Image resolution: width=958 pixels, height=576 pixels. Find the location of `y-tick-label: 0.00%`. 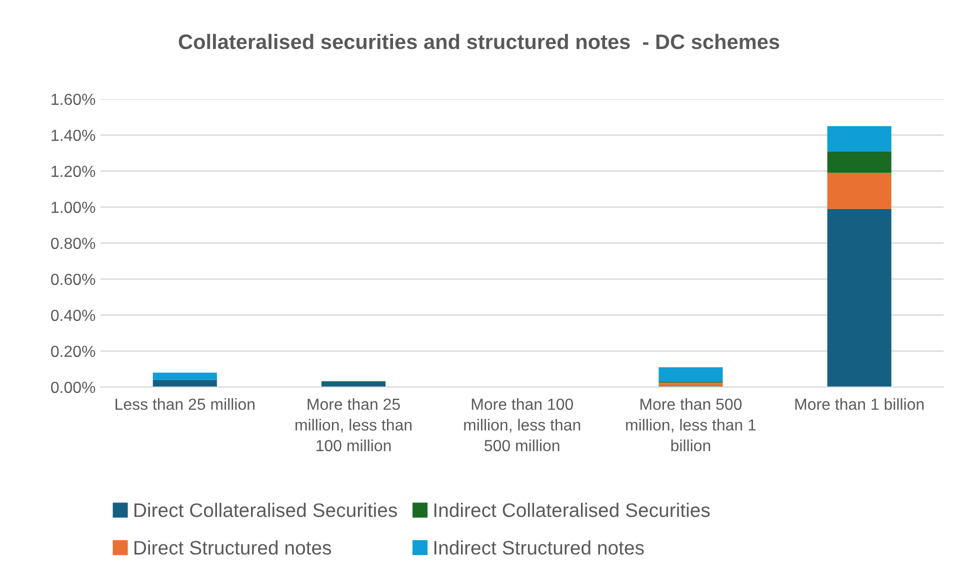

y-tick-label: 0.00% is located at coordinates (73, 388).